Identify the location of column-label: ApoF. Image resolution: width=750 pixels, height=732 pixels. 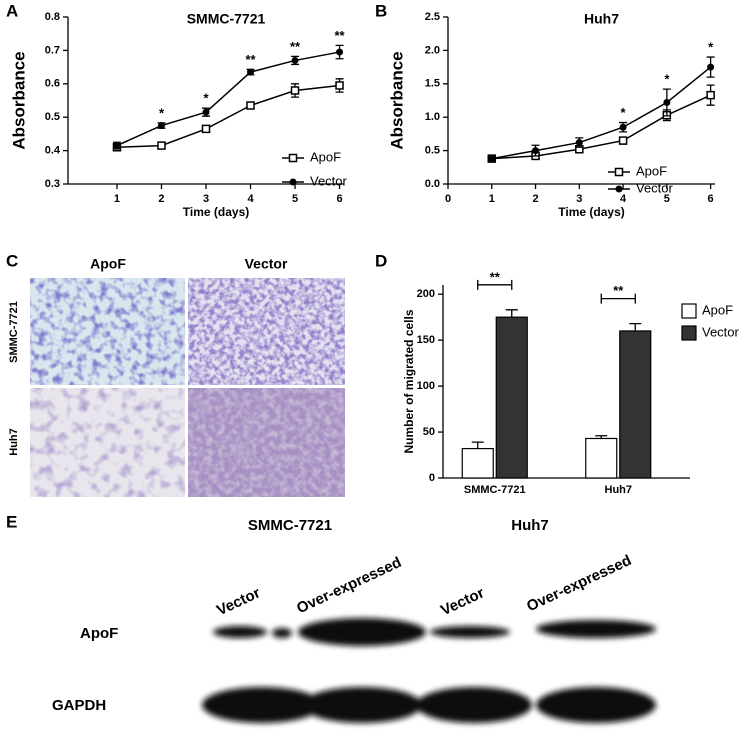
(108, 264).